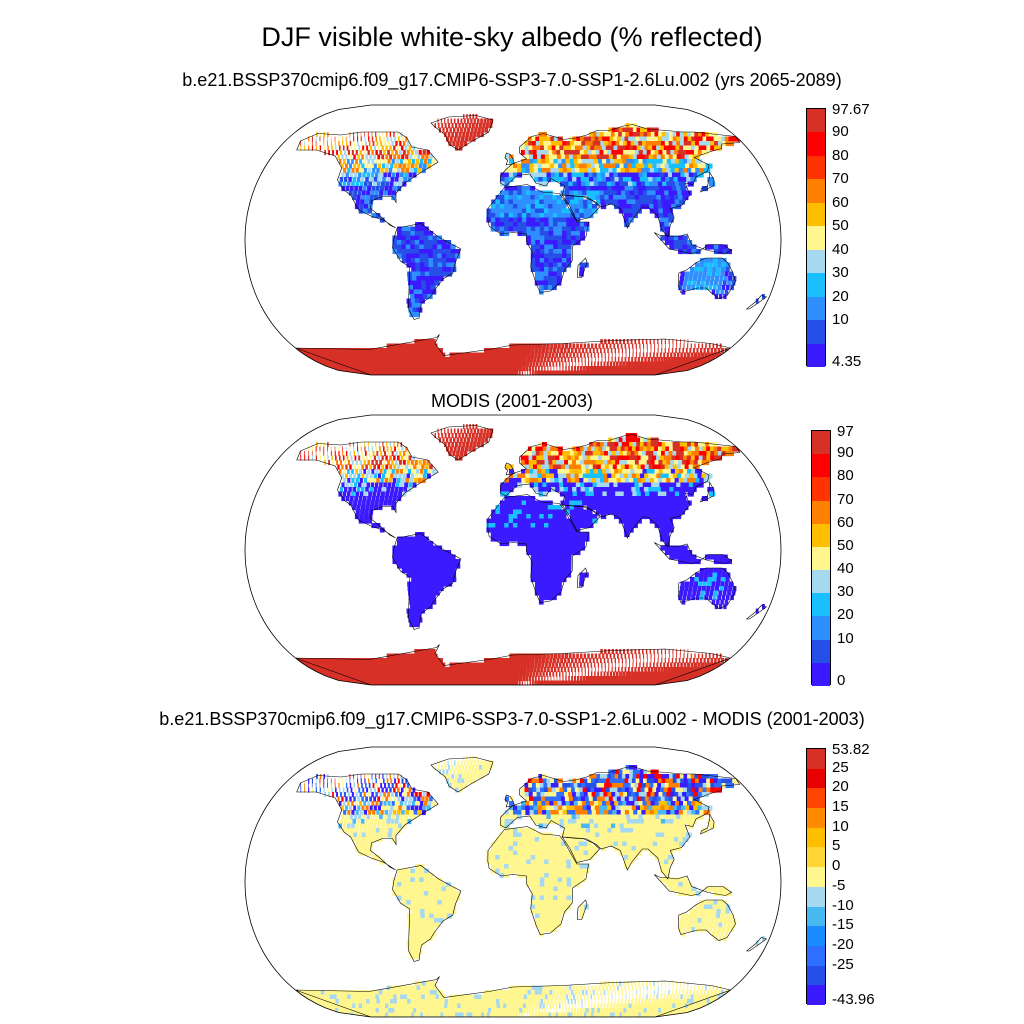 Image resolution: width=1024 pixels, height=1024 pixels. I want to click on map-outline, so click(513, 240).